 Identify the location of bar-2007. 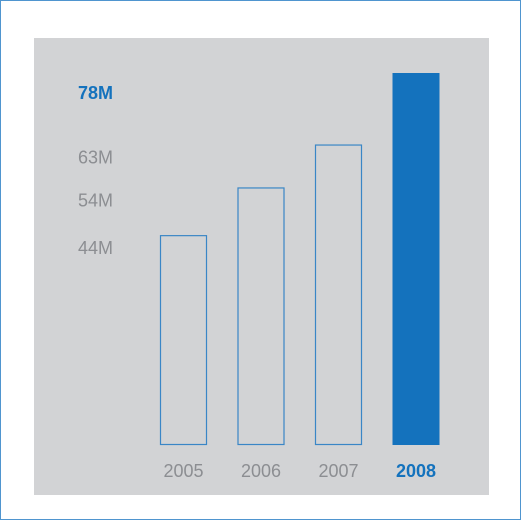
(338, 295).